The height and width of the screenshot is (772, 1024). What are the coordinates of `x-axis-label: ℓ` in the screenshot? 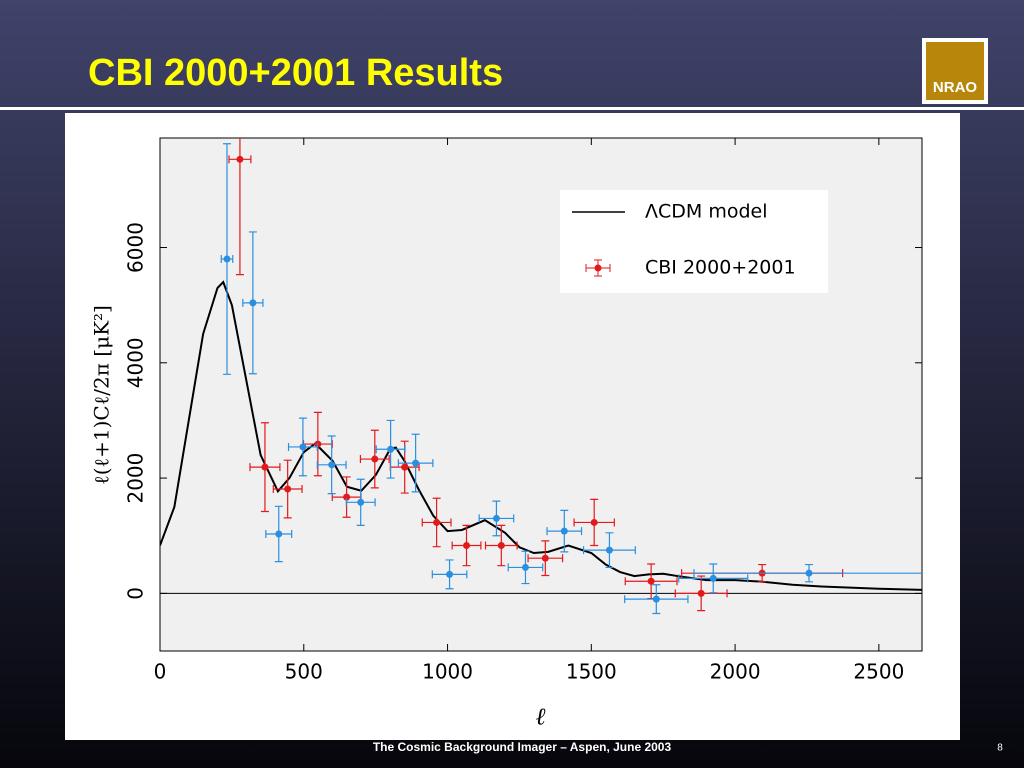 It's located at (541, 716).